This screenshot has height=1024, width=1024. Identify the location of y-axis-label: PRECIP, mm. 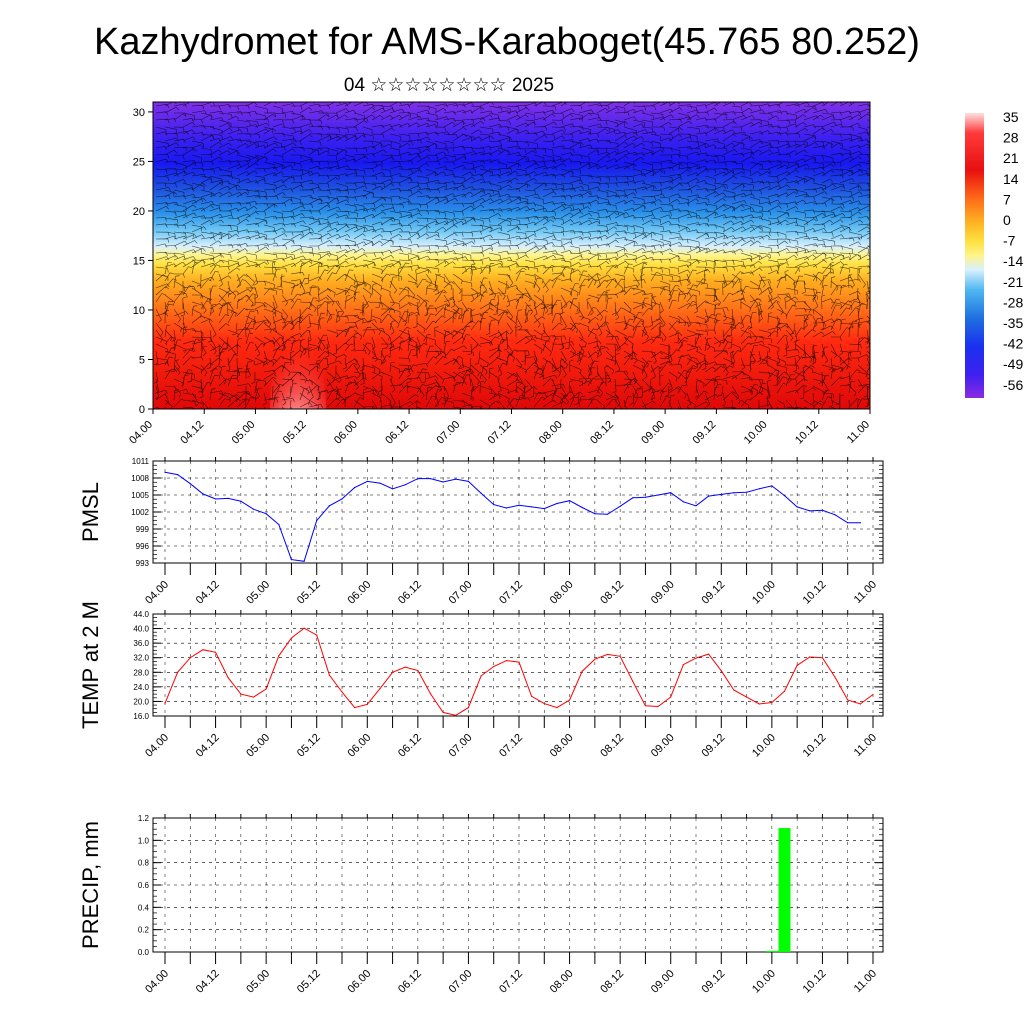
(90, 885).